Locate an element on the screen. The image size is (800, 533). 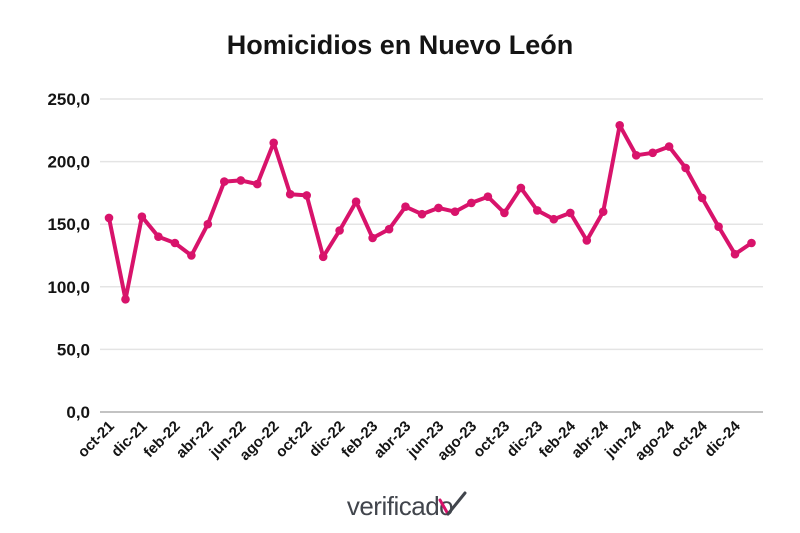
x-axis-label: abr-24 is located at coordinates (590, 439).